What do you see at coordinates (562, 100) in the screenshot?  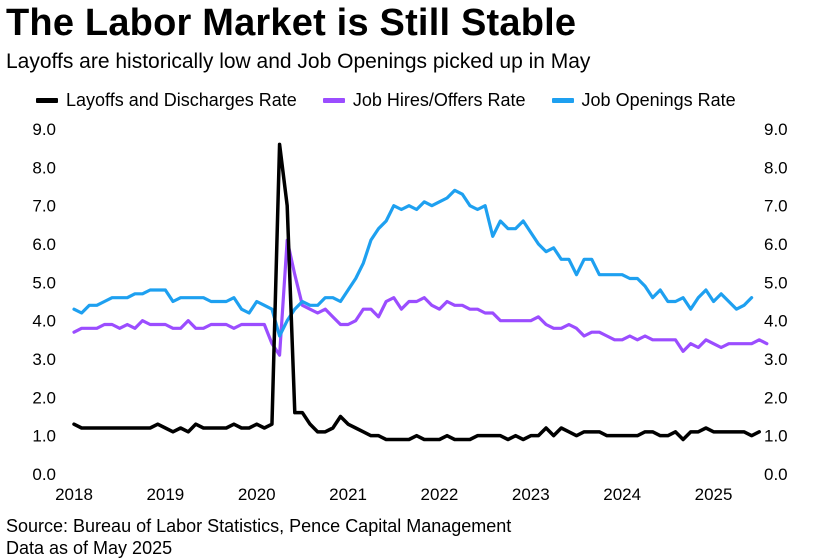 I see `legend-swatch-openings` at bounding box center [562, 100].